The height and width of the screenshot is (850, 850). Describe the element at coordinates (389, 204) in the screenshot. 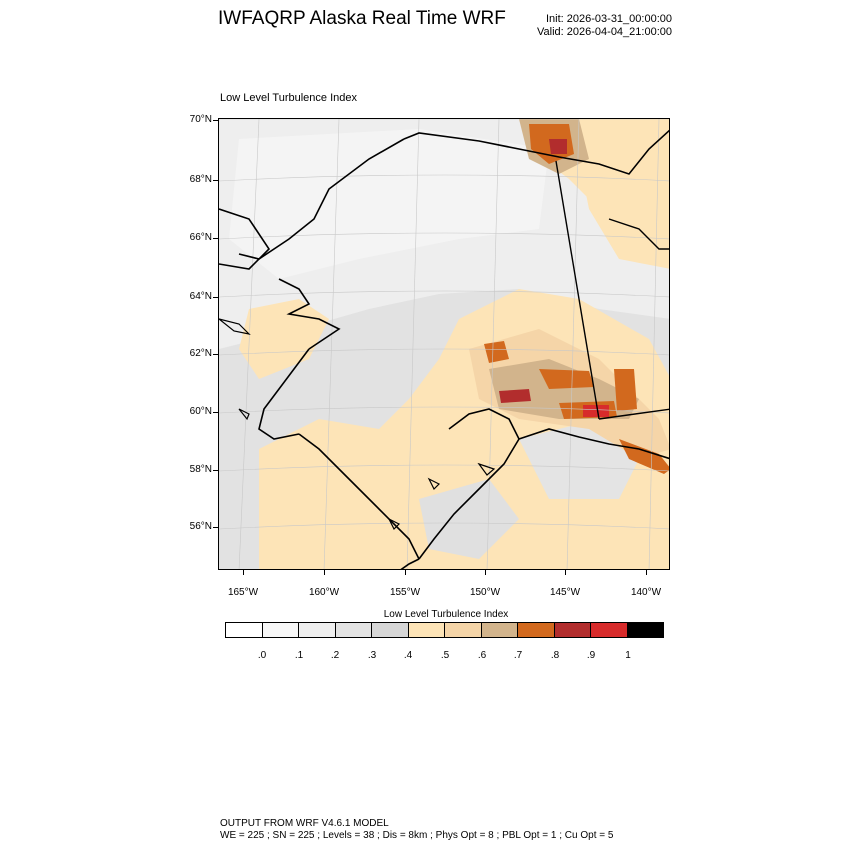

I see `lightest-field` at that location.